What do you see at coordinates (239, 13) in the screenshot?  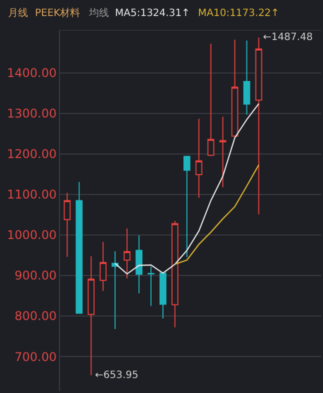 I see `text: MA10:1173.22↑` at bounding box center [239, 13].